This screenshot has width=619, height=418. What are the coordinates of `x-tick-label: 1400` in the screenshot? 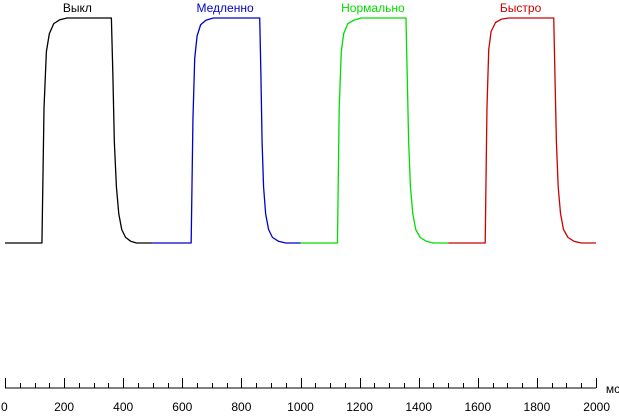 It's located at (418, 406).